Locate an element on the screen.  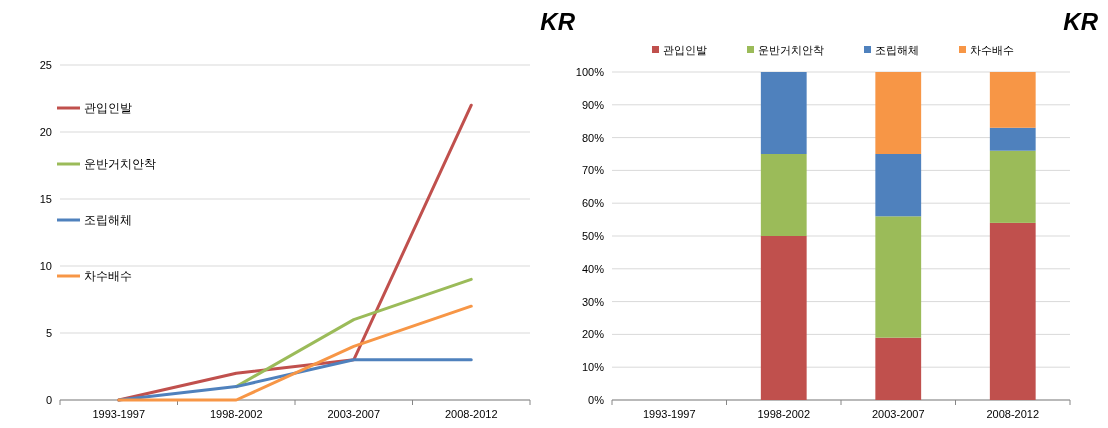
y-tick-label: 30% is located at coordinates (593, 301).